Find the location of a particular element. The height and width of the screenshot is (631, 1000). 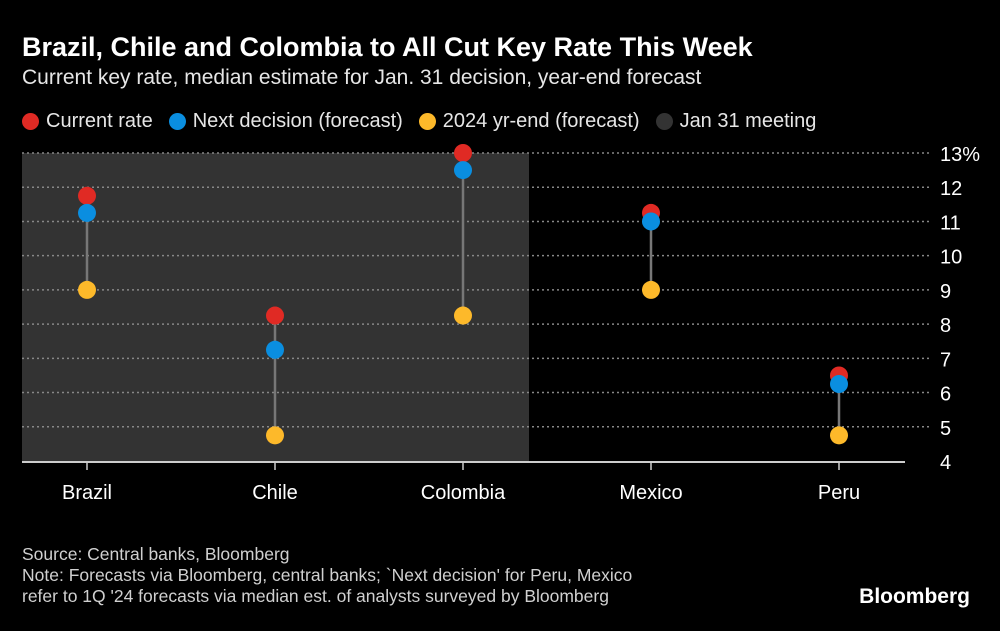

x-tick-label: Brazil is located at coordinates (87, 493).